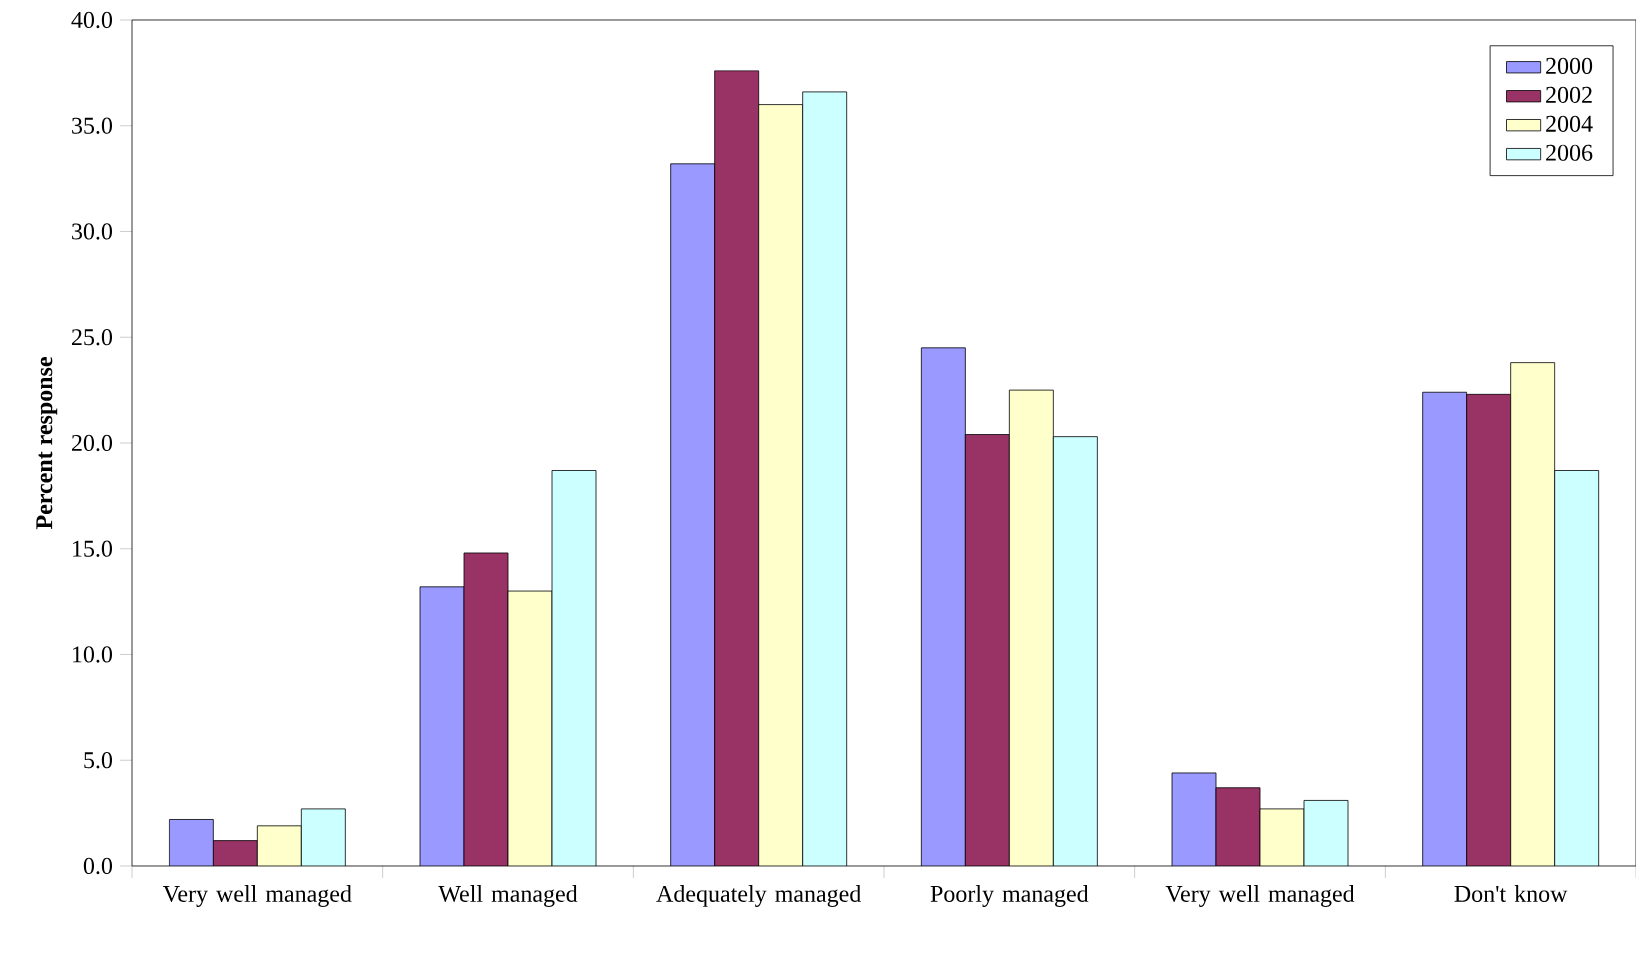 The image size is (1636, 954). I want to click on y-axis-title: Percent response, so click(47, 443).